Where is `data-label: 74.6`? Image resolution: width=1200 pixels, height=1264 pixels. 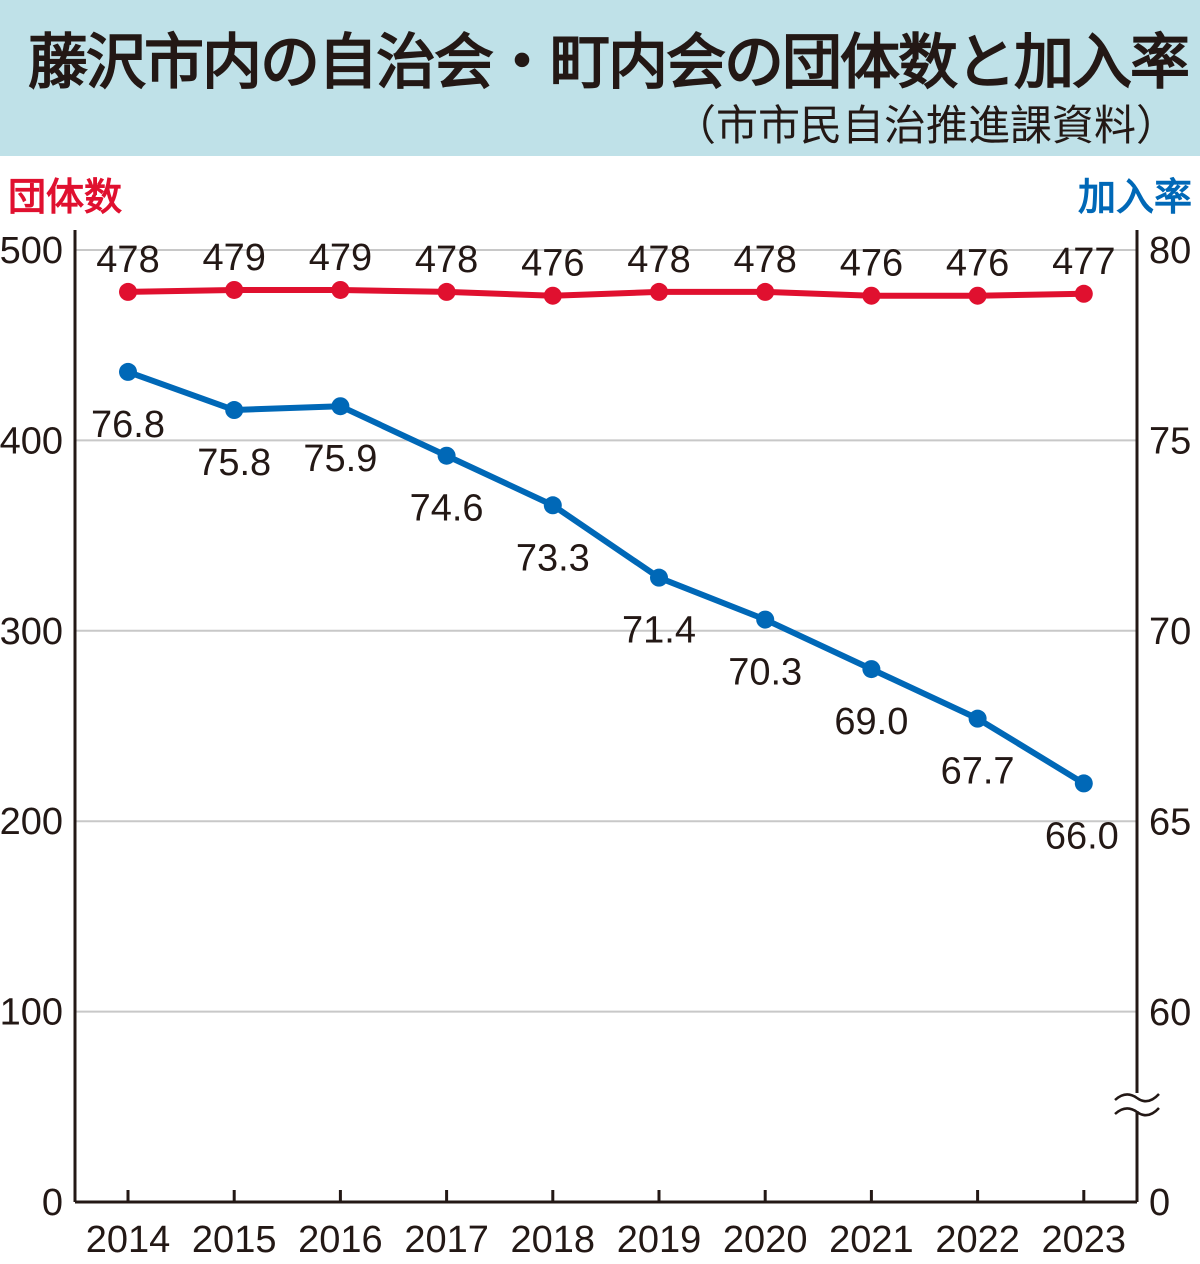
data-label: 74.6 is located at coordinates (447, 509).